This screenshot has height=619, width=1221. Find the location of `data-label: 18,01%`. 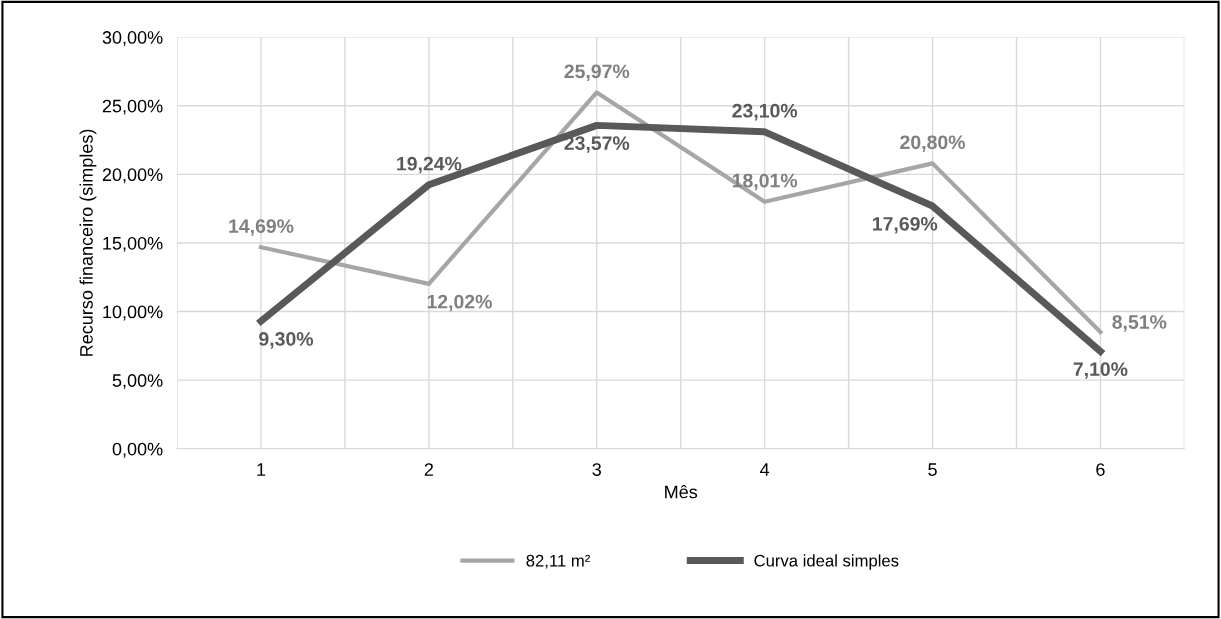

data-label: 18,01% is located at coordinates (765, 182).